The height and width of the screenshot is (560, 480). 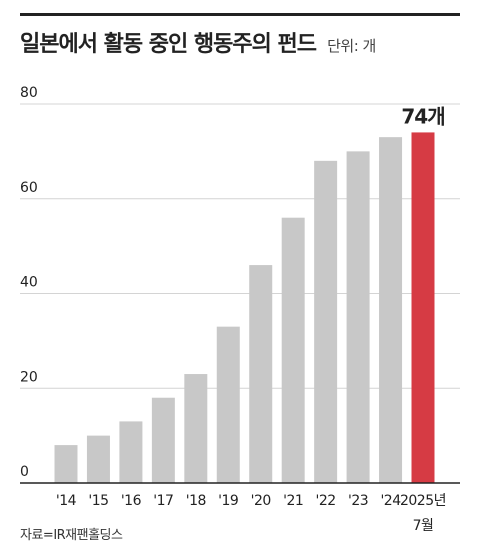 What do you see at coordinates (423, 526) in the screenshot?
I see `x-tick-label: 7월` at bounding box center [423, 526].